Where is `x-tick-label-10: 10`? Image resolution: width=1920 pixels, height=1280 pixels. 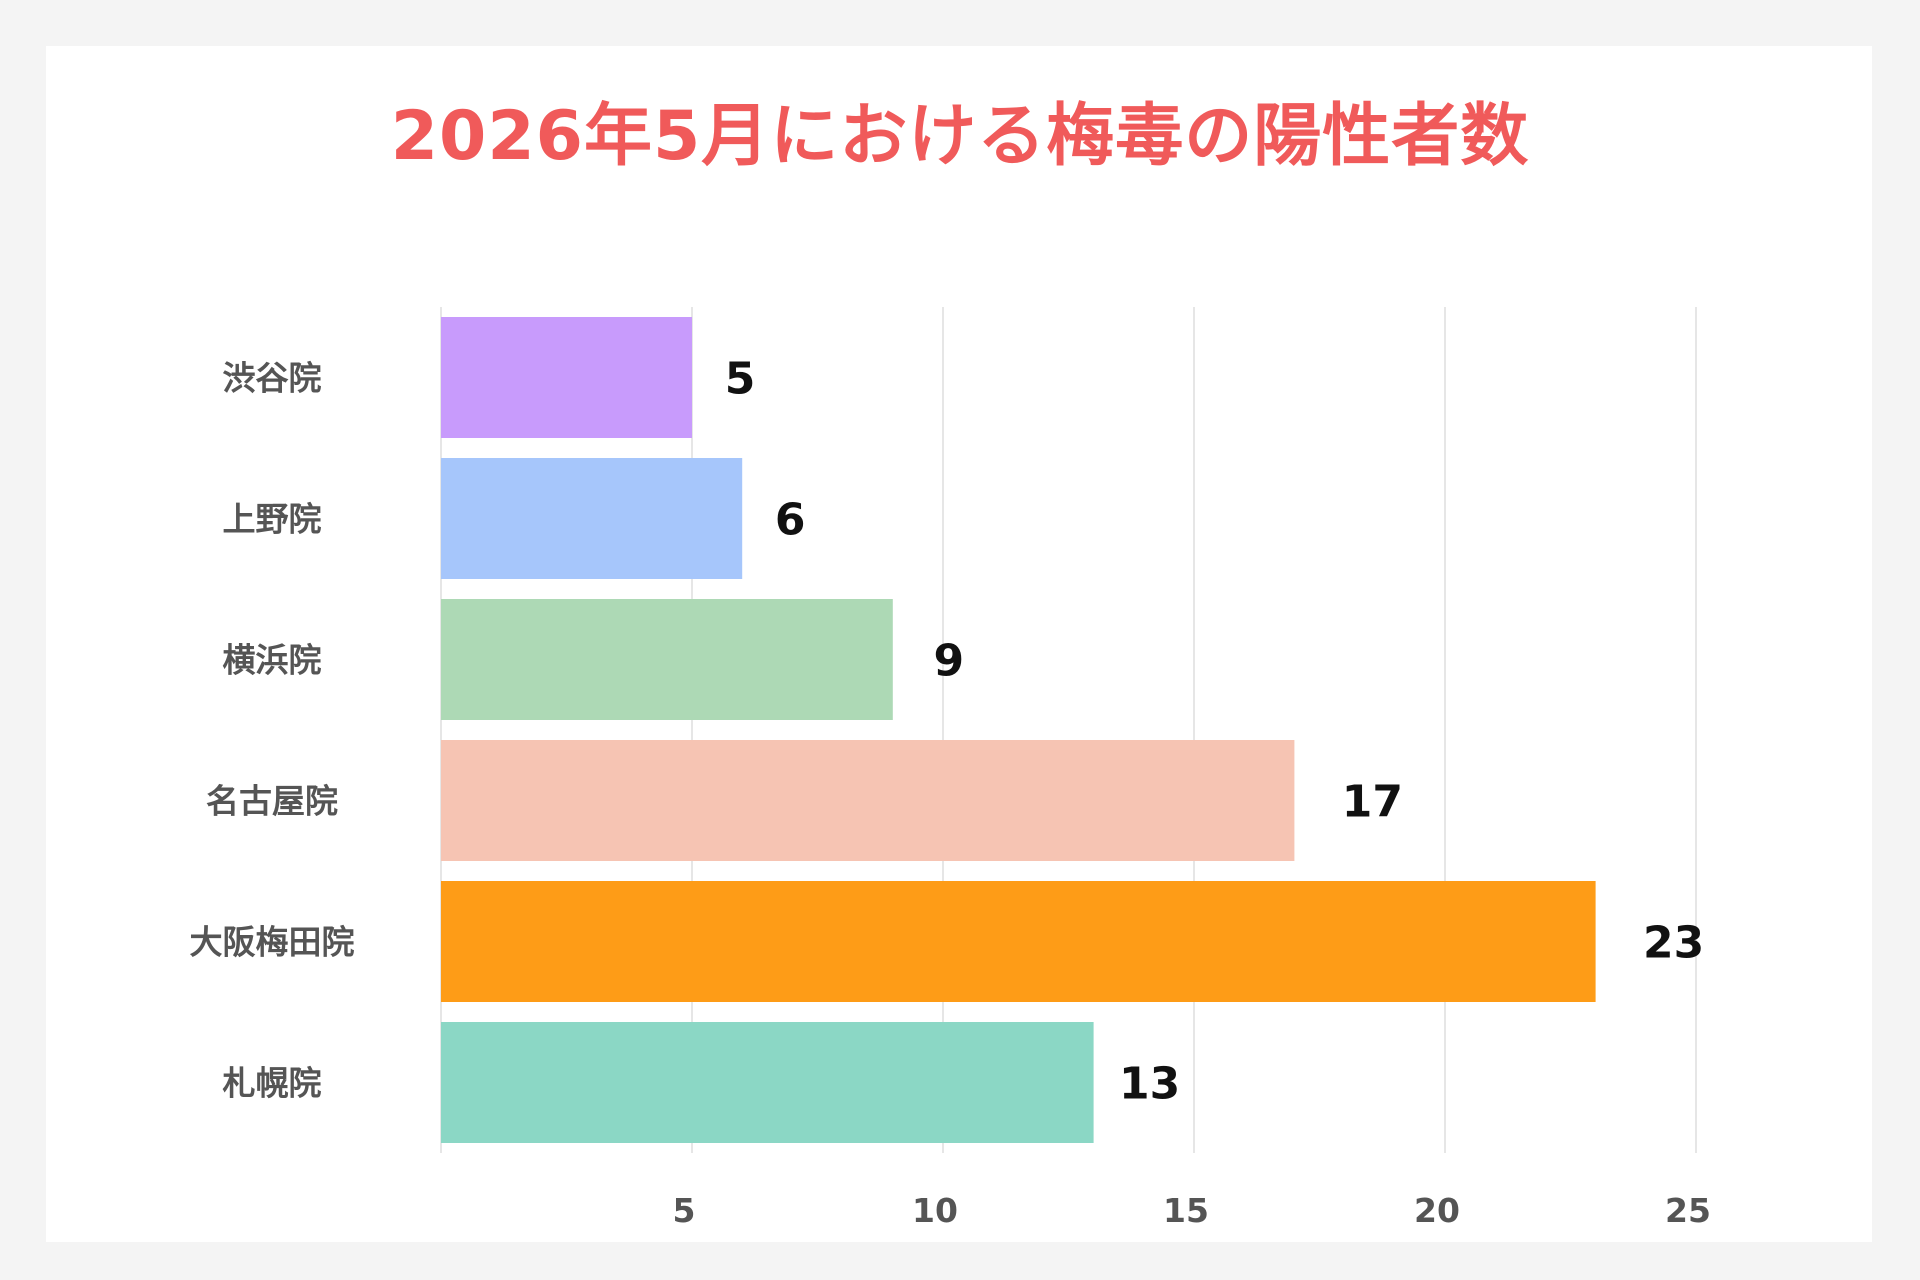 x-tick-label-10: 10 is located at coordinates (935, 1210).